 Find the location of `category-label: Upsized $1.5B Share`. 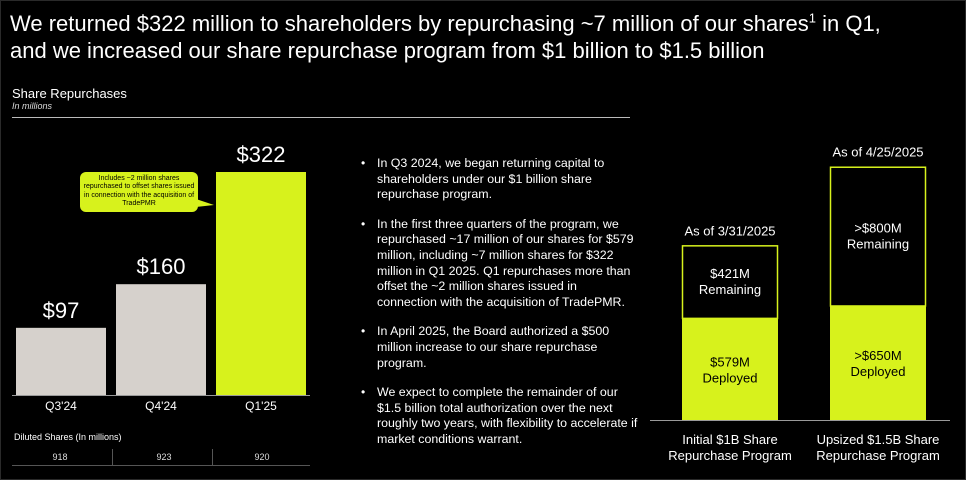

category-label: Upsized $1.5B Share is located at coordinates (878, 439).